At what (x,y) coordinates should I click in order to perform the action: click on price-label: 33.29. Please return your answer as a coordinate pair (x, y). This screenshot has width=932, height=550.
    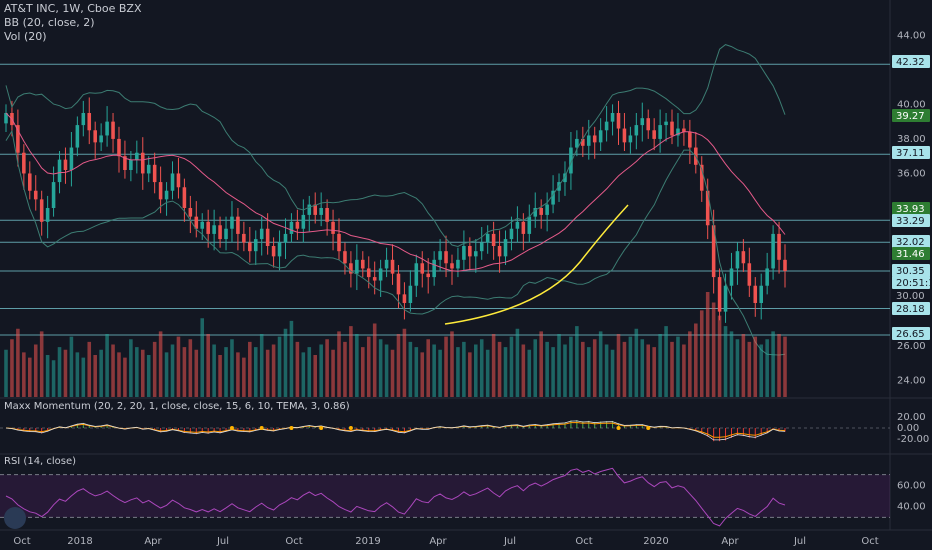
    Looking at the image, I should click on (910, 221).